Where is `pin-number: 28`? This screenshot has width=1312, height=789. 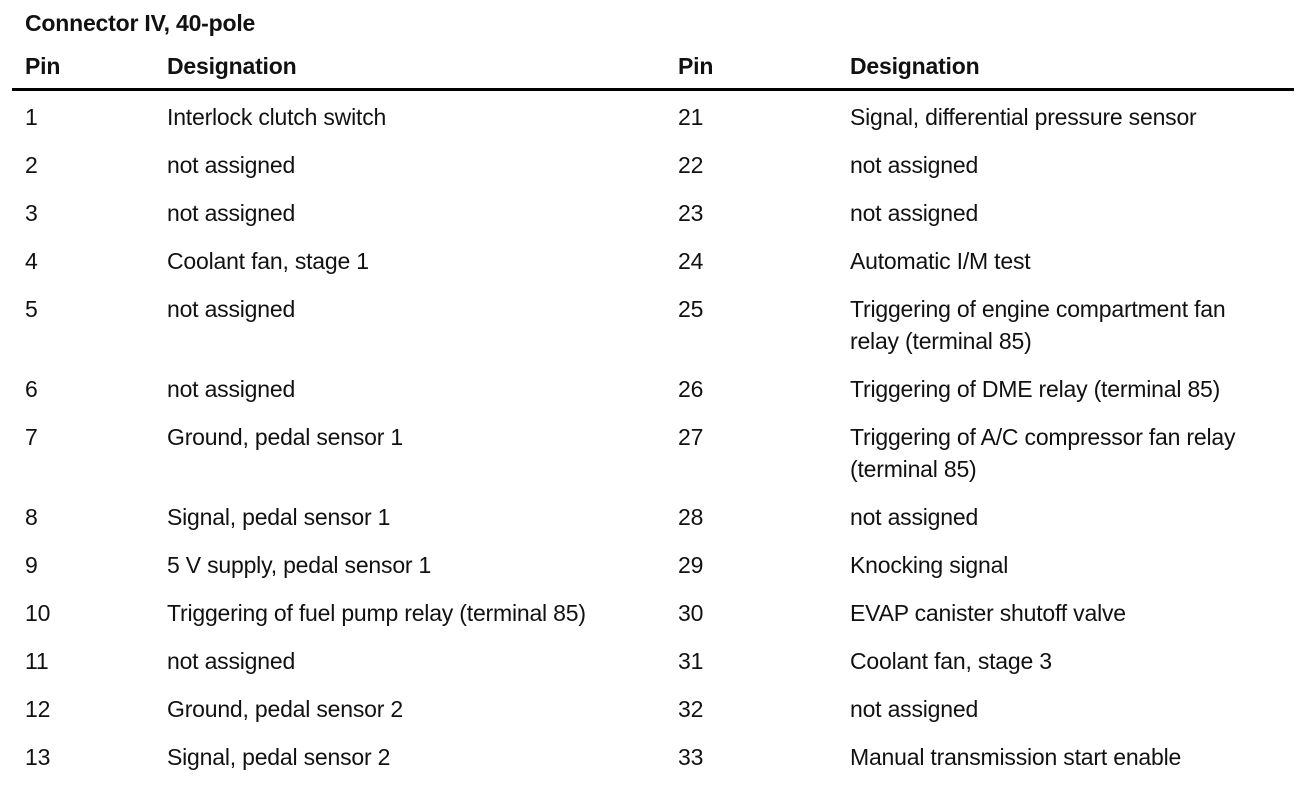 pin-number: 28 is located at coordinates (691, 517).